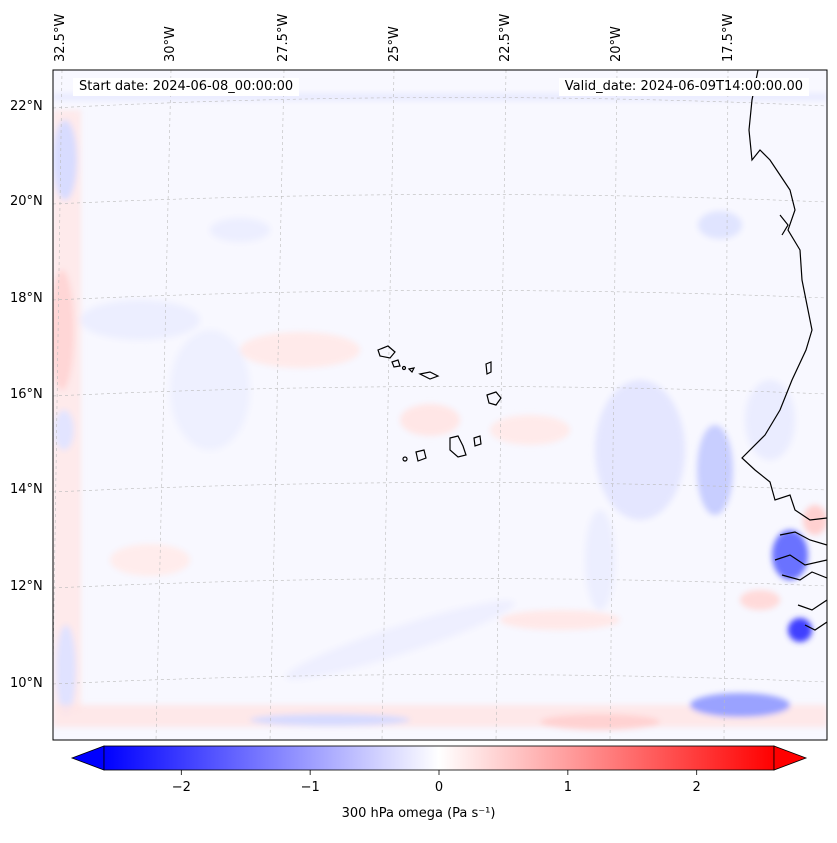  I want to click on lon-label: 20°W, so click(616, 44).